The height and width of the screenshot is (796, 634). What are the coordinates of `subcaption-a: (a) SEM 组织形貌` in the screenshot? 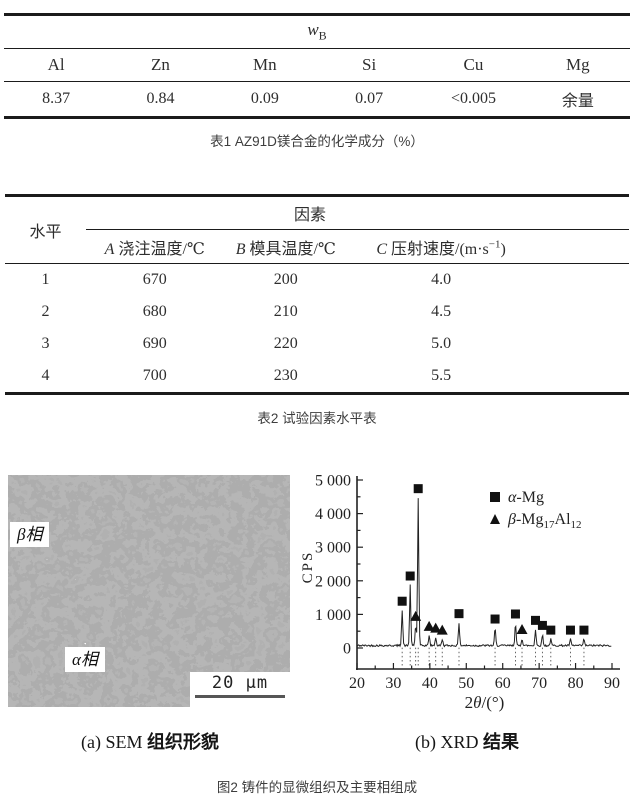 It's located at (150, 741).